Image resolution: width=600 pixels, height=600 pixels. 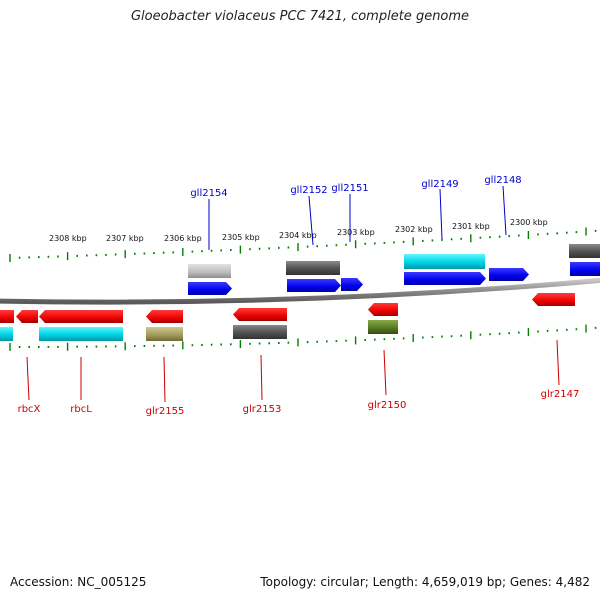 I want to click on gene-arrow-glr2153, so click(x=260, y=314).